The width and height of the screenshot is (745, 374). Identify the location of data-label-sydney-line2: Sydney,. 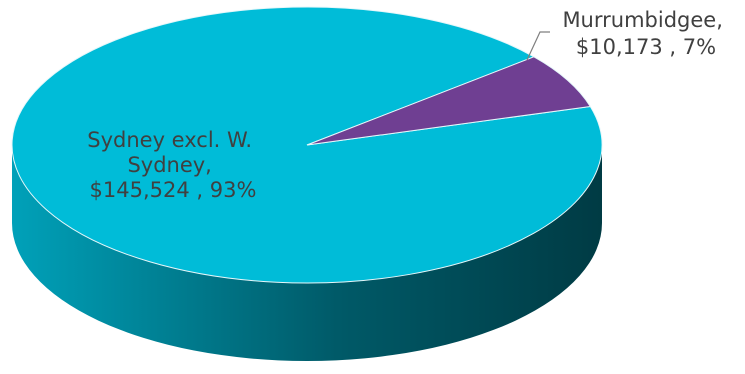
(169, 165).